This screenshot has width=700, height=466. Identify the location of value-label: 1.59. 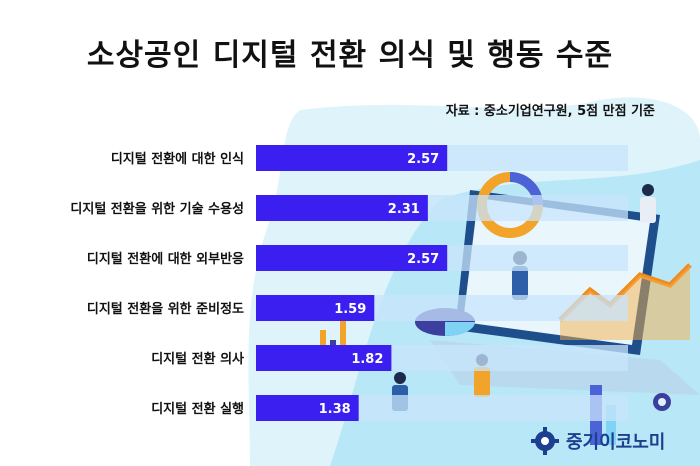
(350, 309).